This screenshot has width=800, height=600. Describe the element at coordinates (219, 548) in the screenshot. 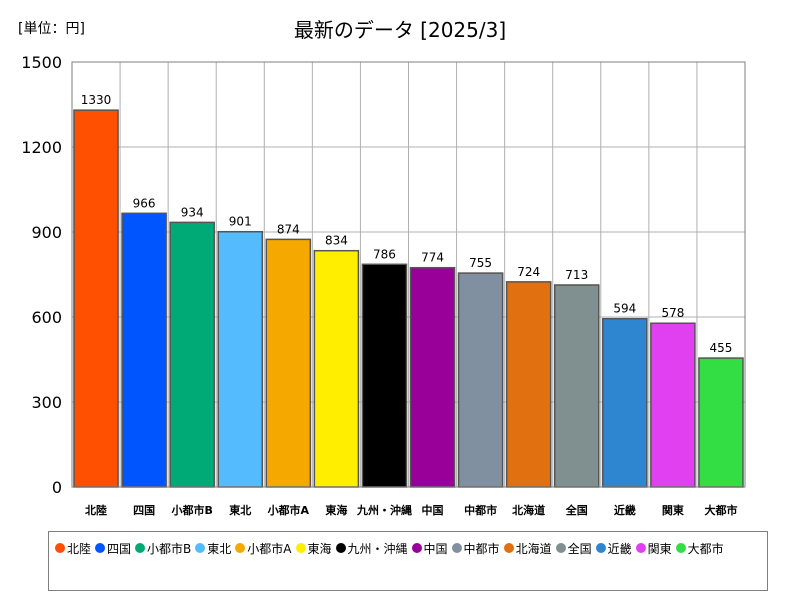

I see `legend-label: 東北` at that location.